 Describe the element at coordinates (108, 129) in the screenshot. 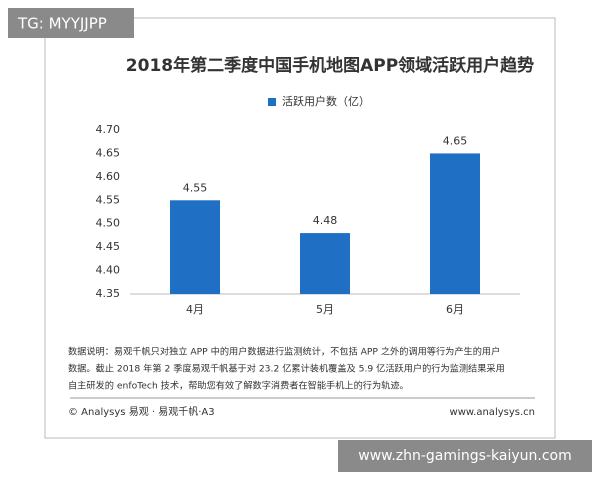

I see `y-tick-label: 4.70` at that location.